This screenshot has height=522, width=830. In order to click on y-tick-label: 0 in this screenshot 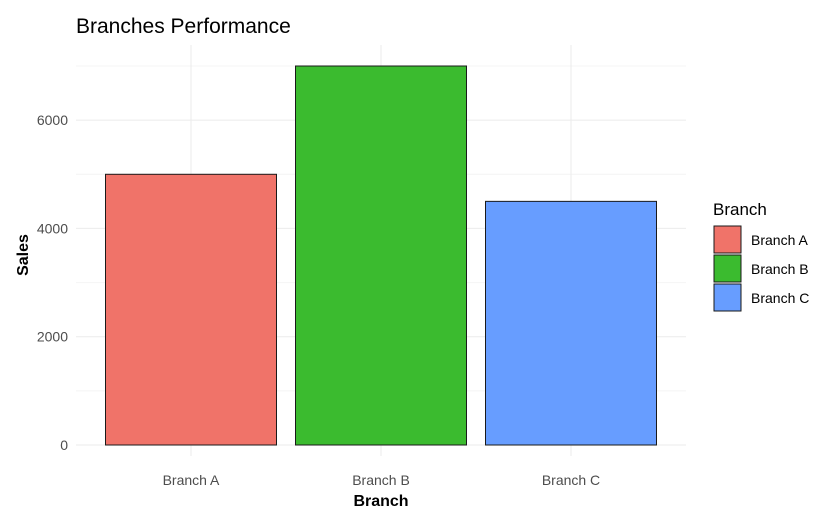, I will do `click(64, 445)`.